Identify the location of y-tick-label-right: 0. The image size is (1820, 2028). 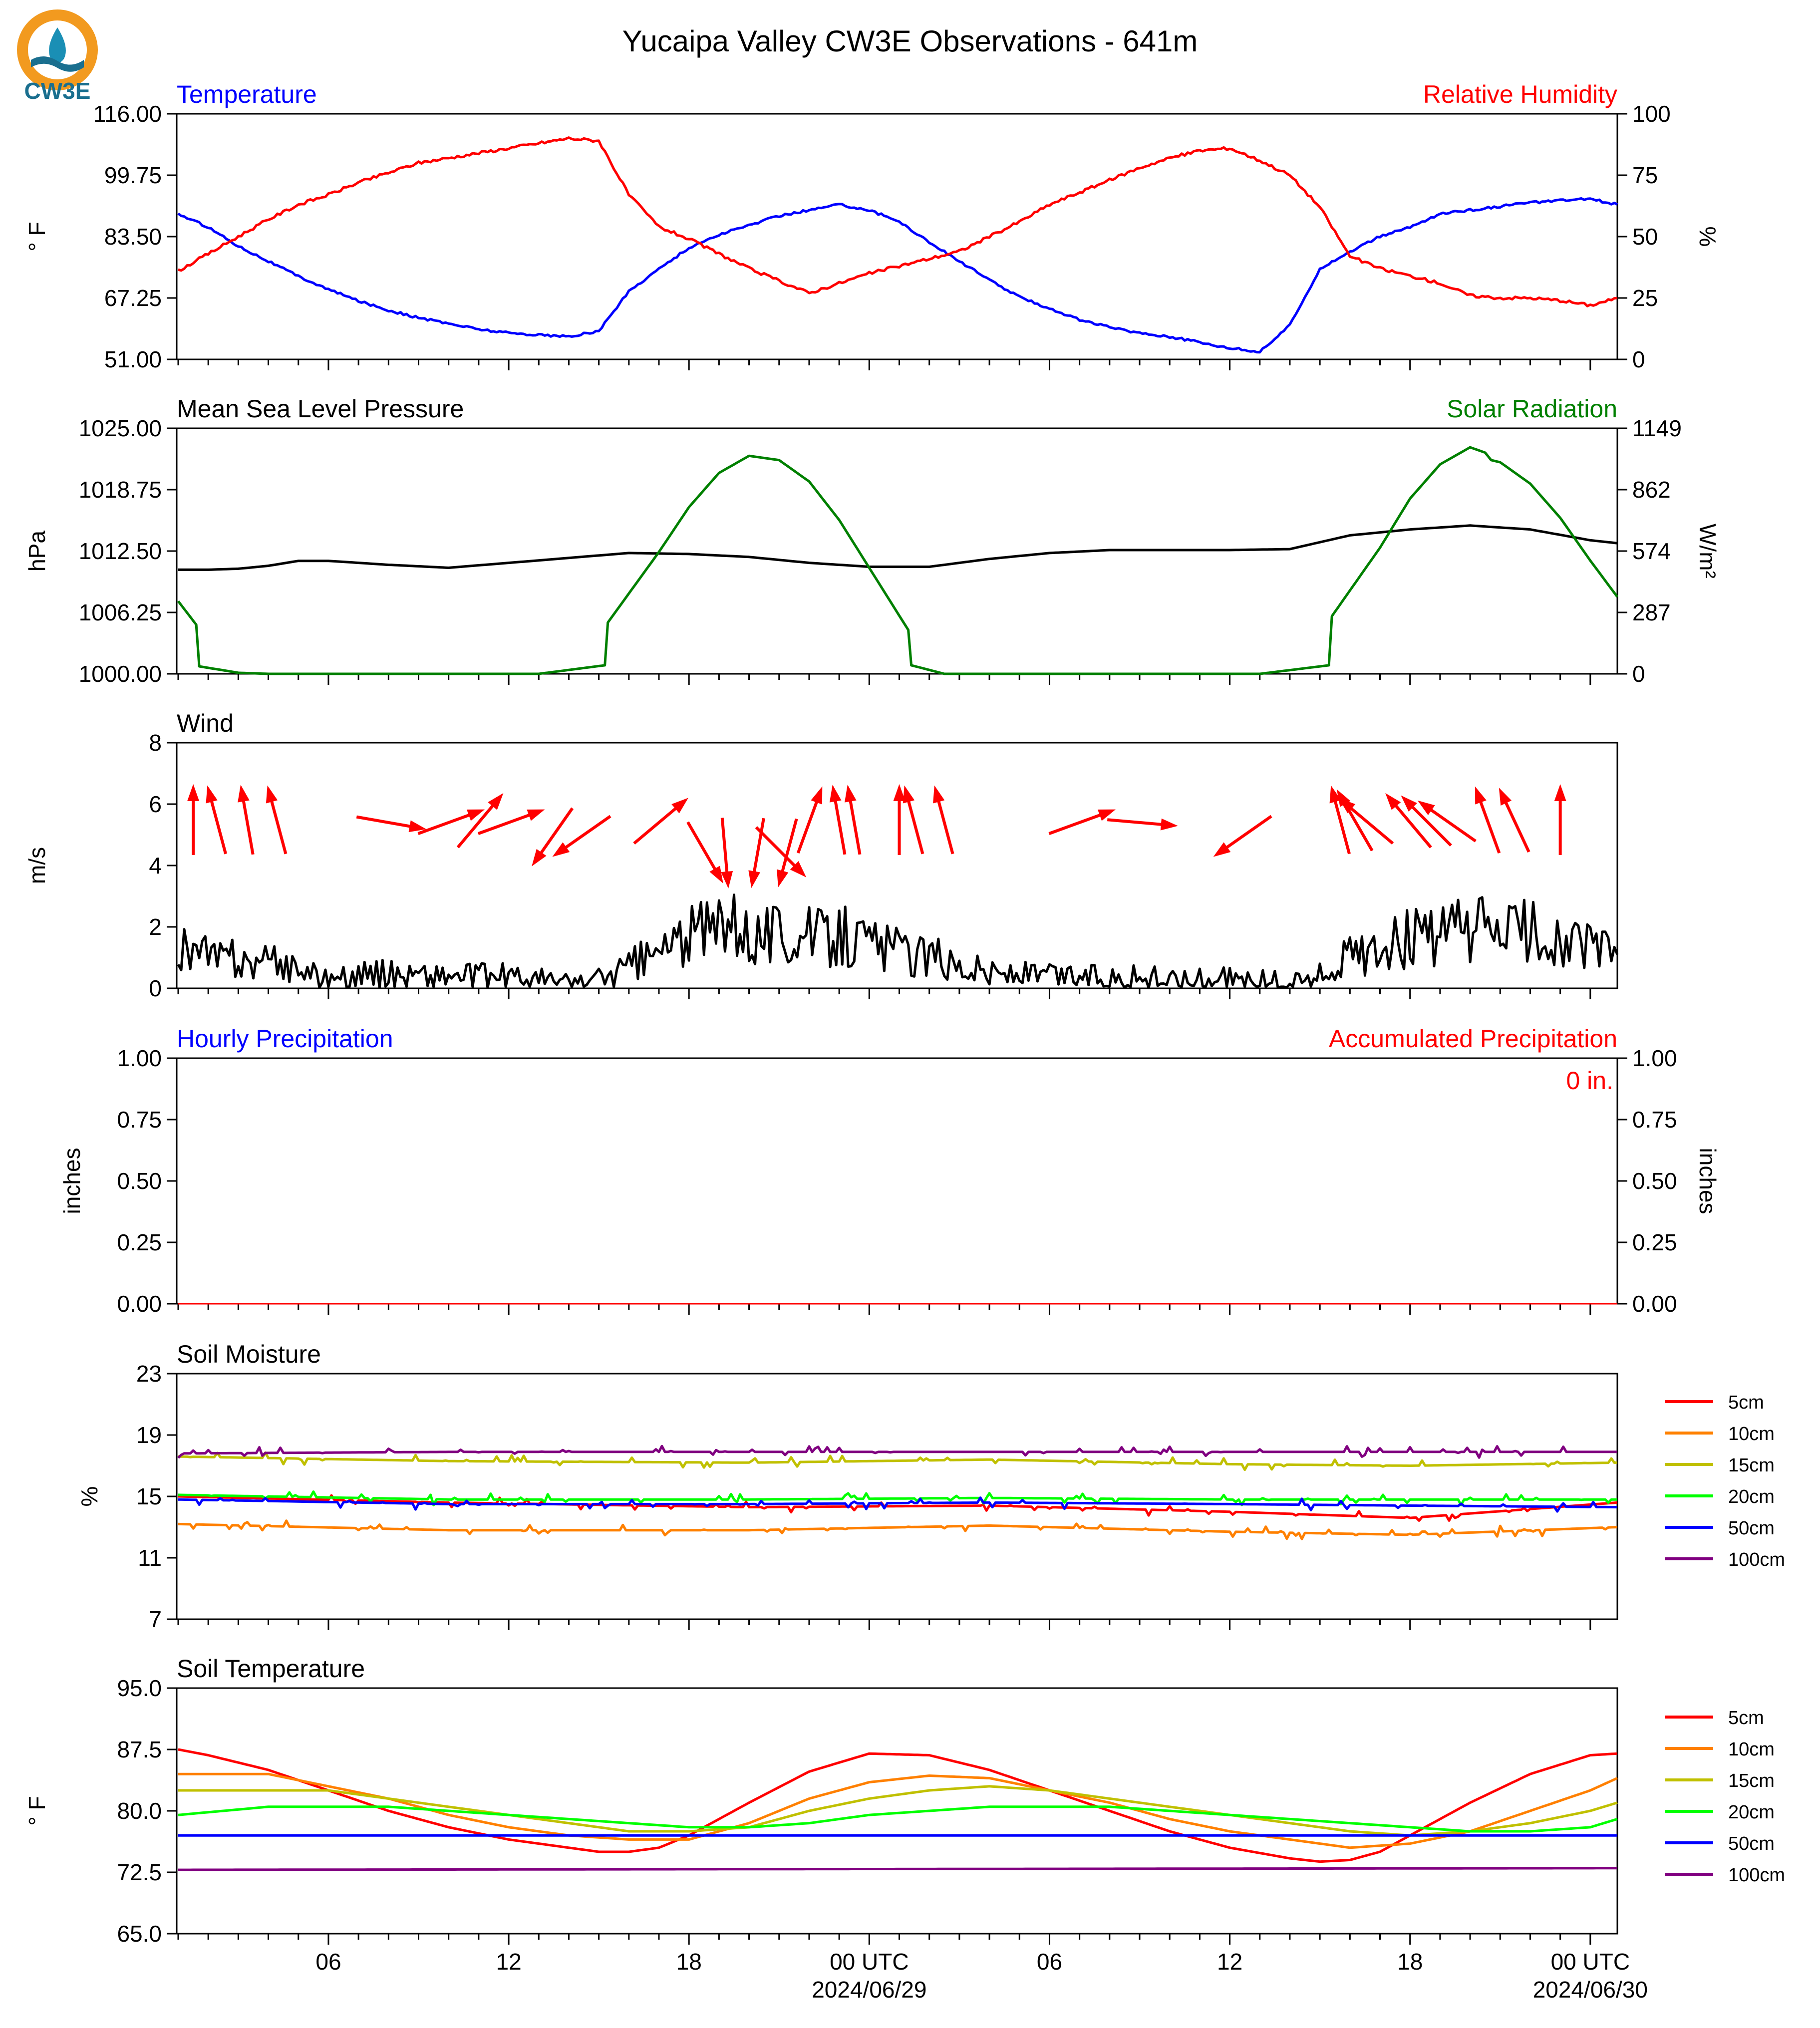
(1638, 359).